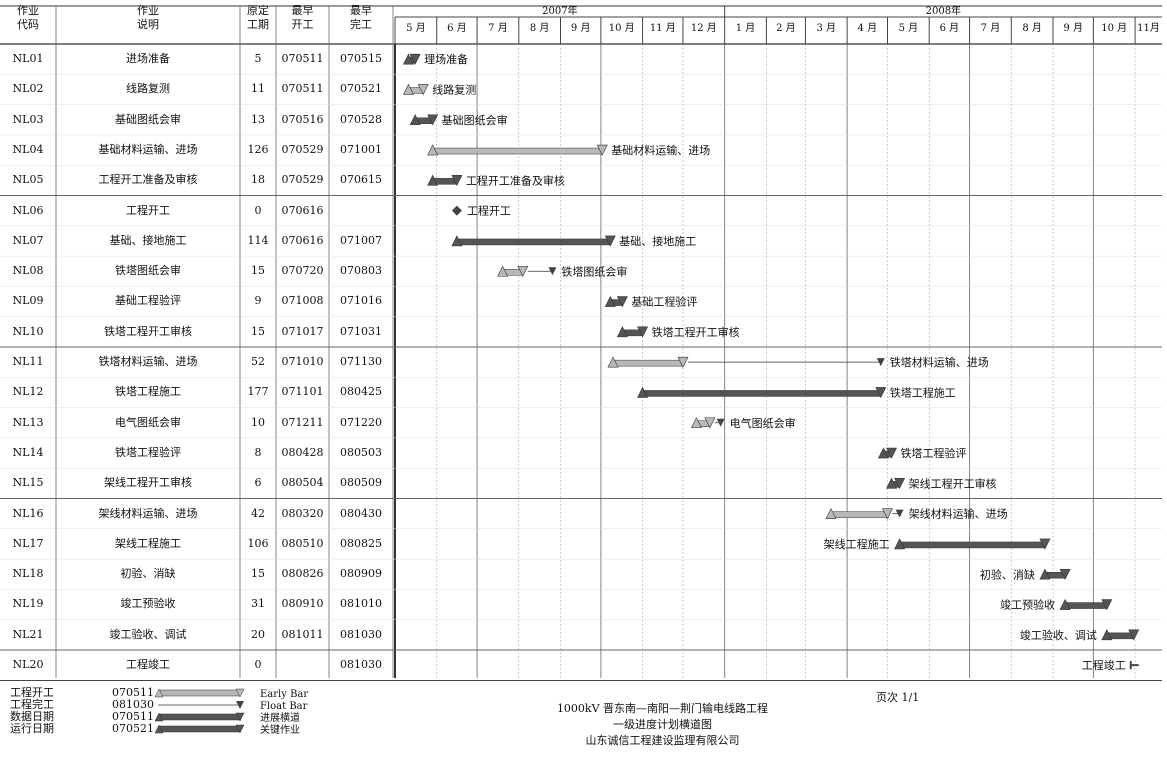 The image size is (1167, 760). What do you see at coordinates (148, 301) in the screenshot?
I see `task-description: 基础工程验评` at bounding box center [148, 301].